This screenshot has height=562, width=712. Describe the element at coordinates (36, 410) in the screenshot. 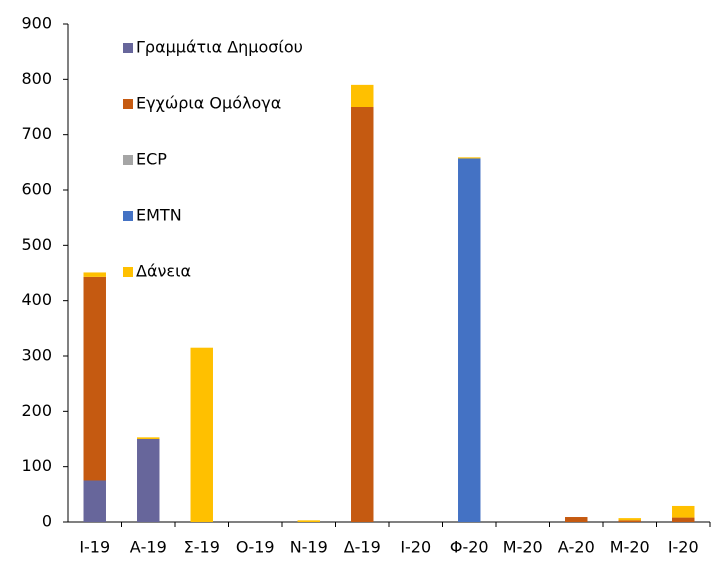

I see `y-tick-label: 200` at that location.